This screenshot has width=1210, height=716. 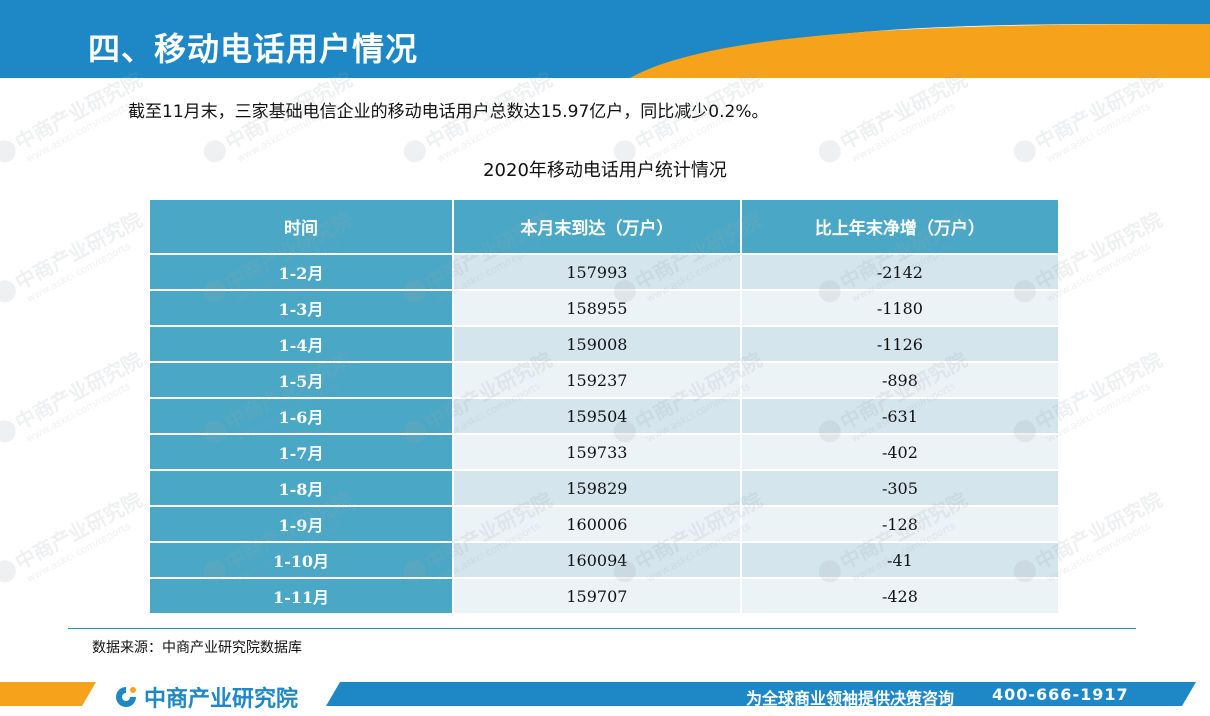 I want to click on data-source-note: 数据来源：中商产业研究院数据库, so click(x=197, y=648).